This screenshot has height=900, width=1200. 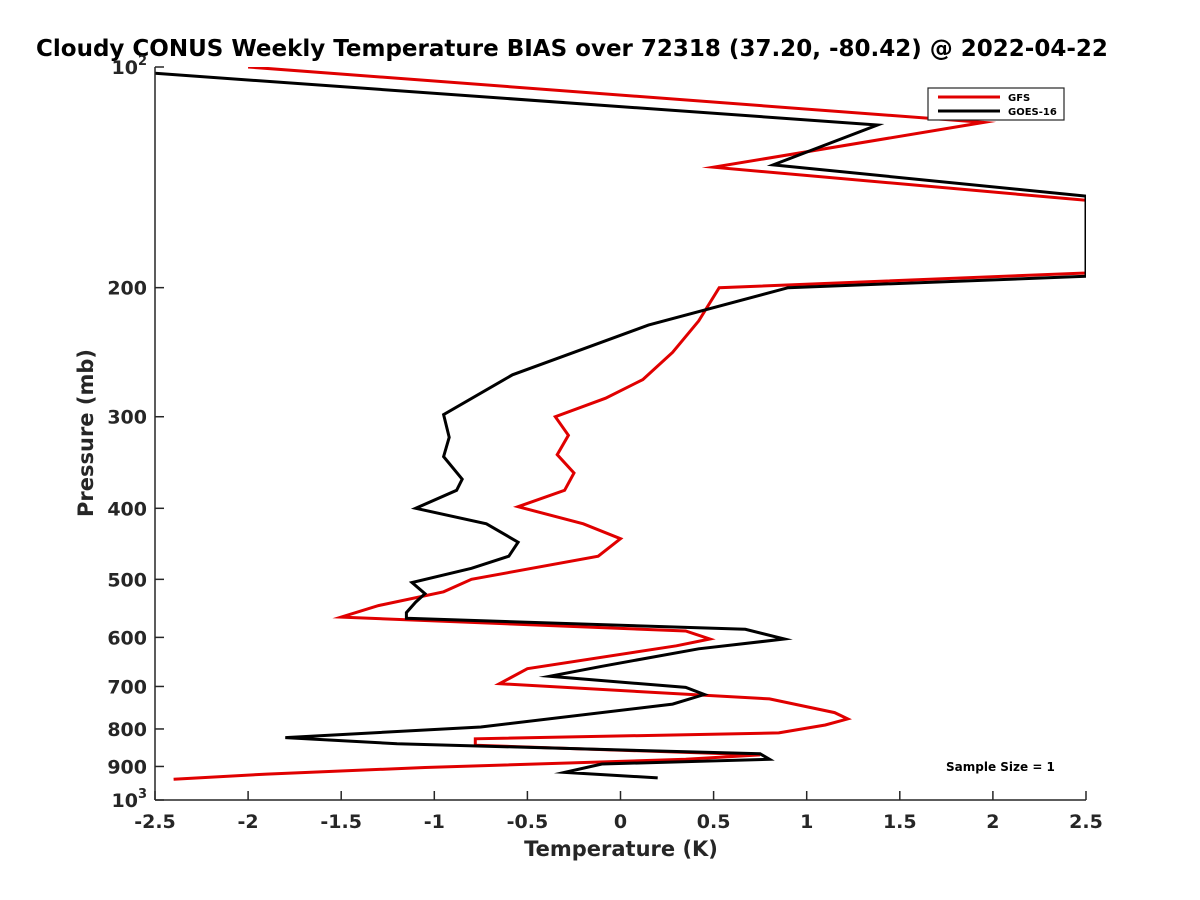 I want to click on x-tick-label: -1.5, so click(x=341, y=822).